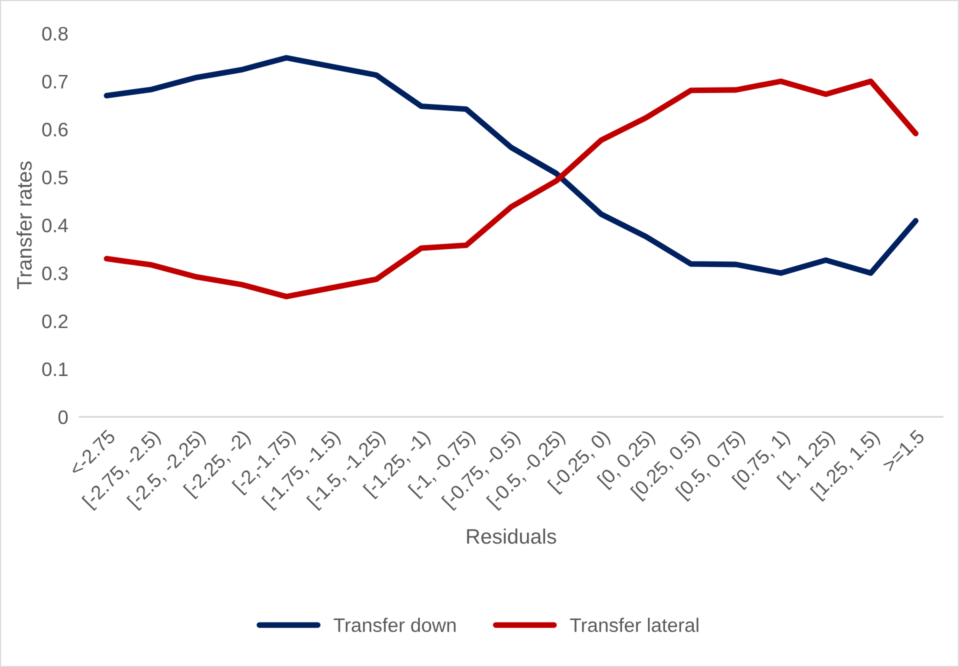 The image size is (959, 667). What do you see at coordinates (63, 417) in the screenshot?
I see `y-tick-label: 0` at bounding box center [63, 417].